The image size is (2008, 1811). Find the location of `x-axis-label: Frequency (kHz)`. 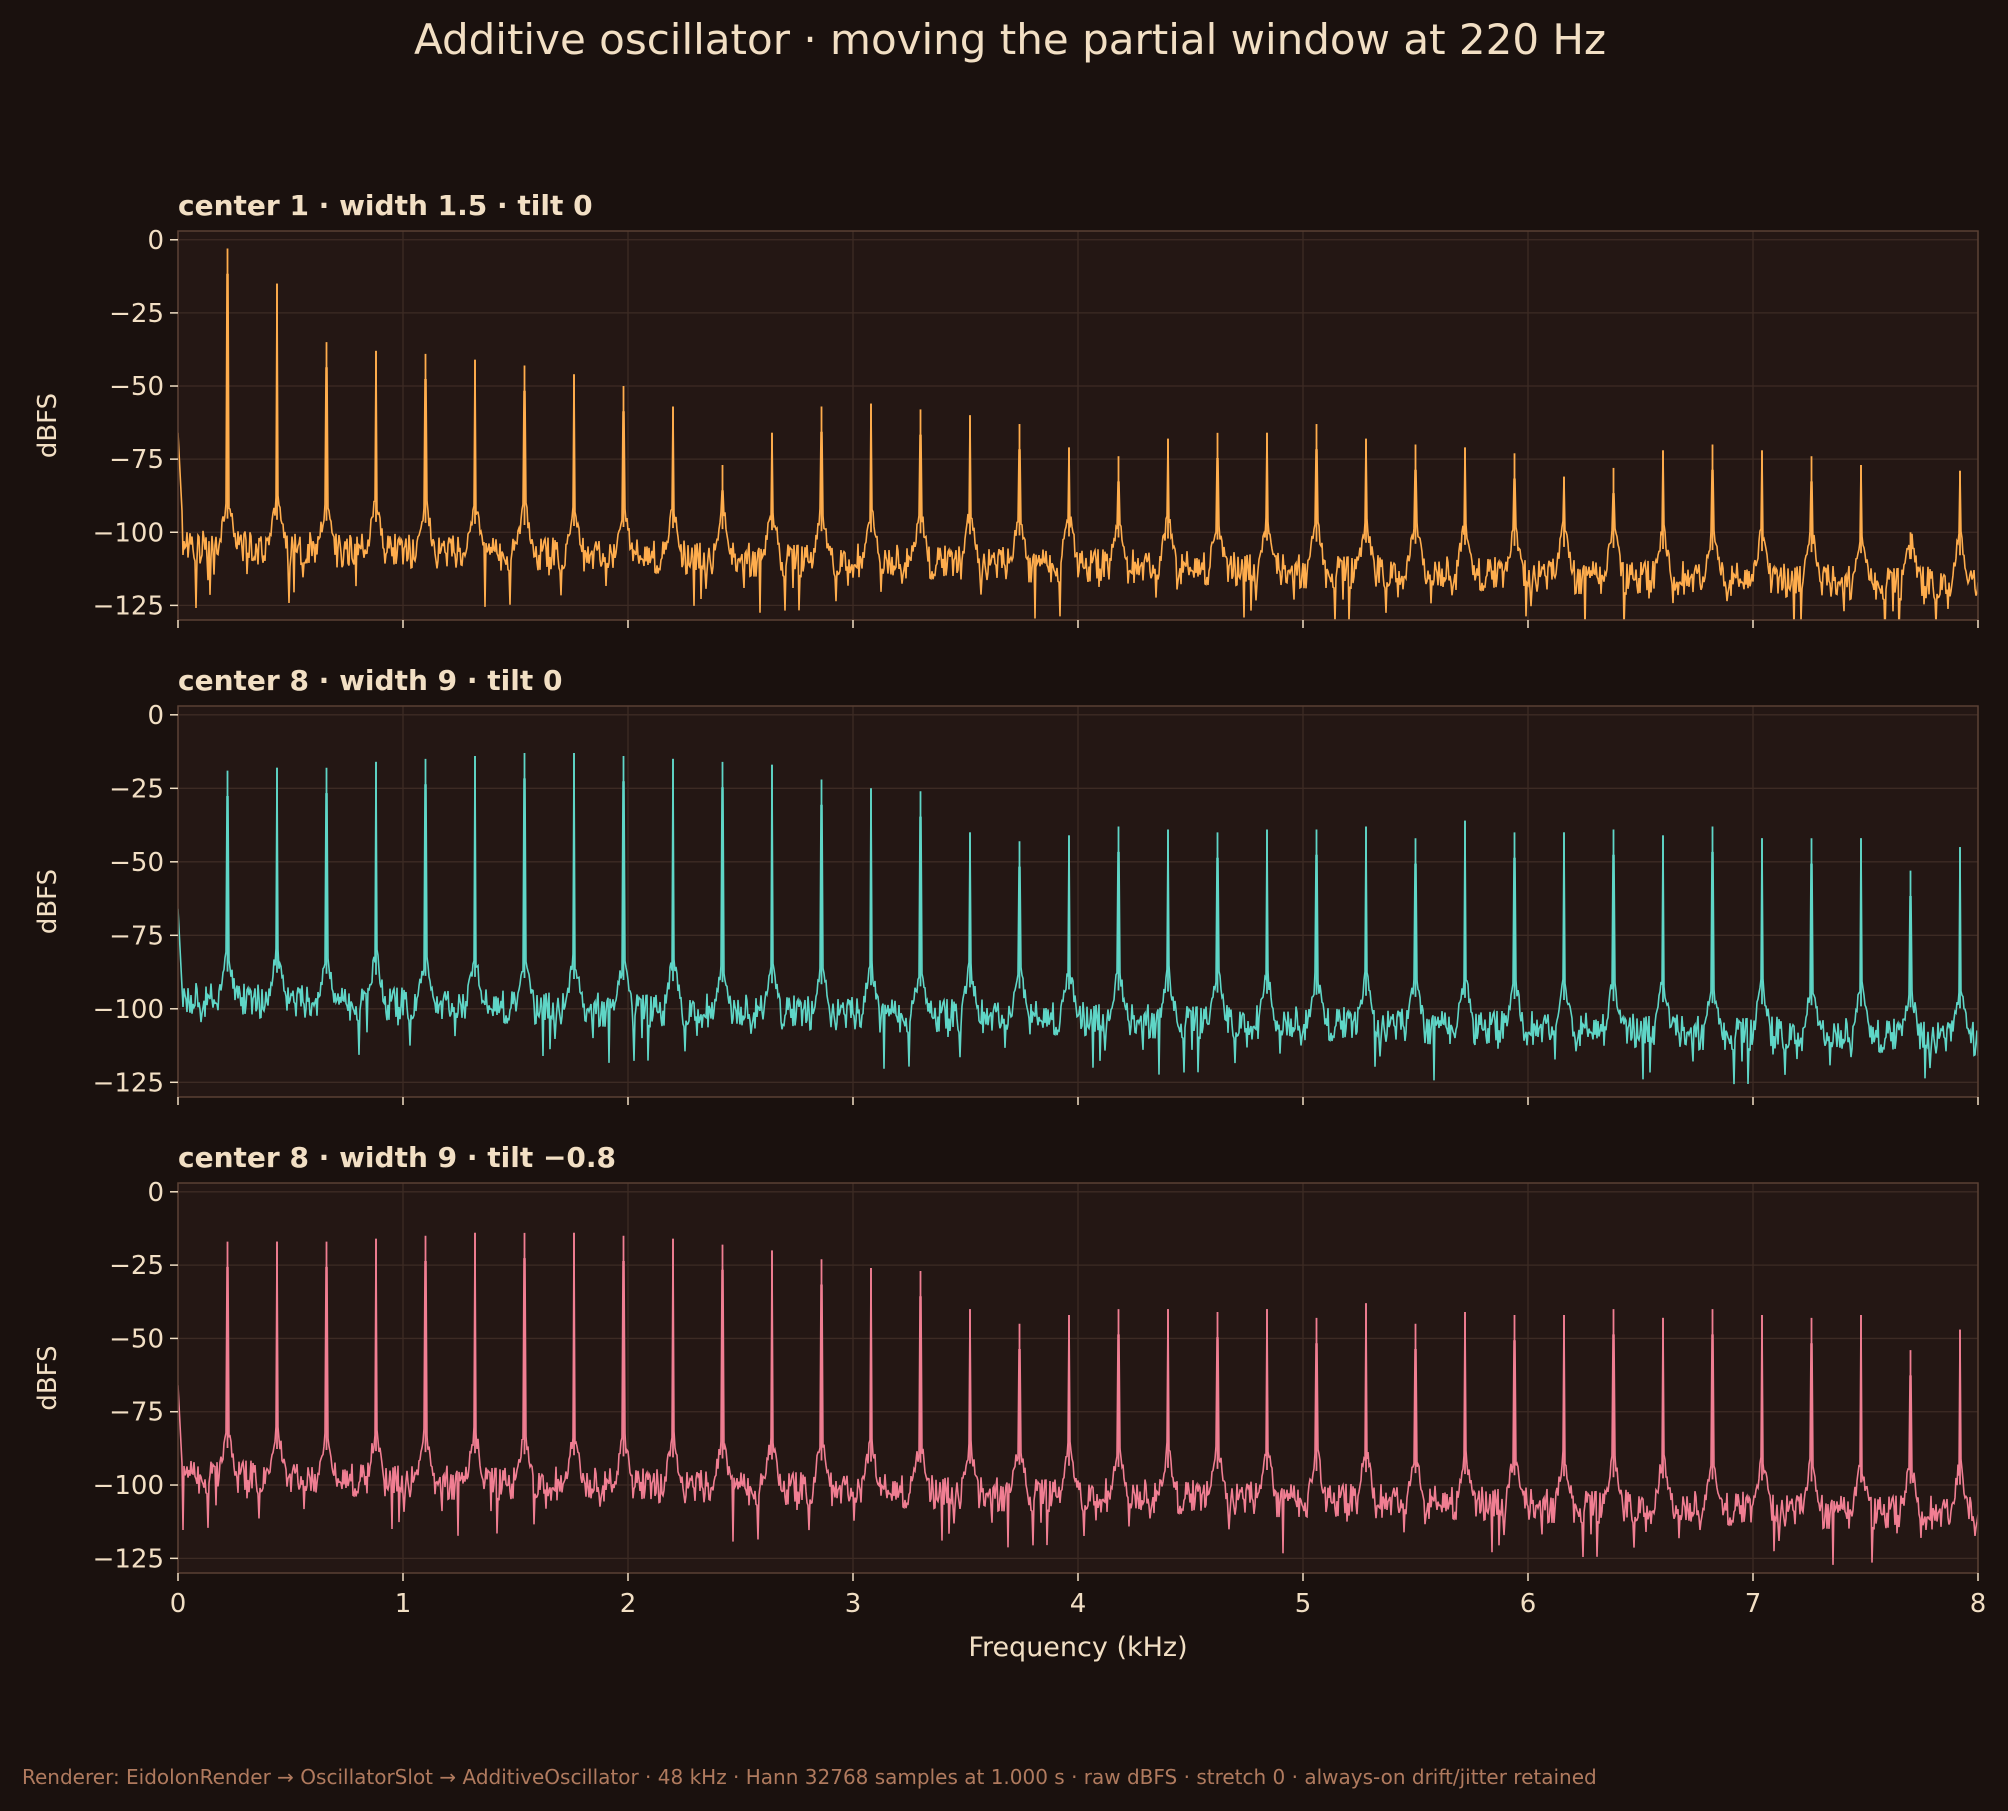

x-axis-label: Frequency (kHz) is located at coordinates (1077, 1647).